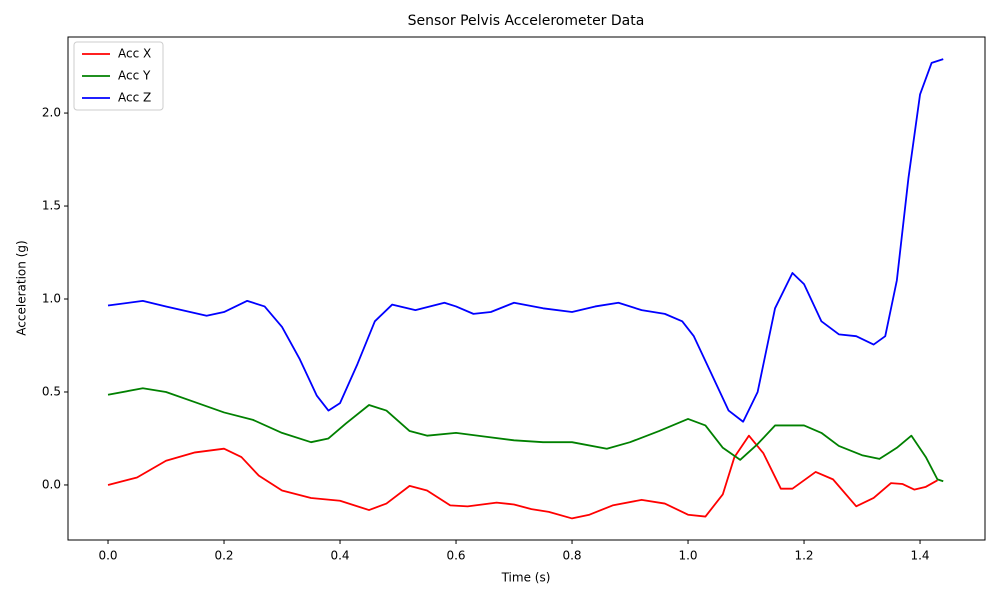  I want to click on x-tick-label: 0.2, so click(223, 556).